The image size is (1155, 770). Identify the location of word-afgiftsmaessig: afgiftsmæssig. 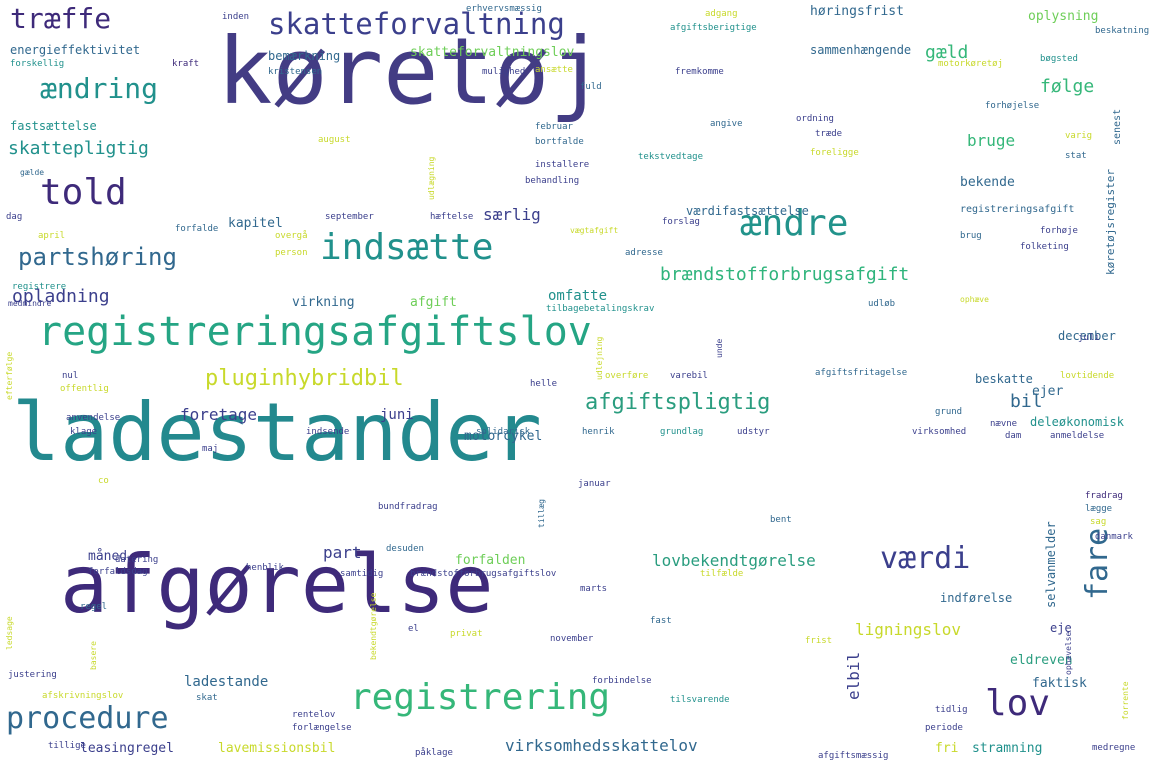
(853, 756).